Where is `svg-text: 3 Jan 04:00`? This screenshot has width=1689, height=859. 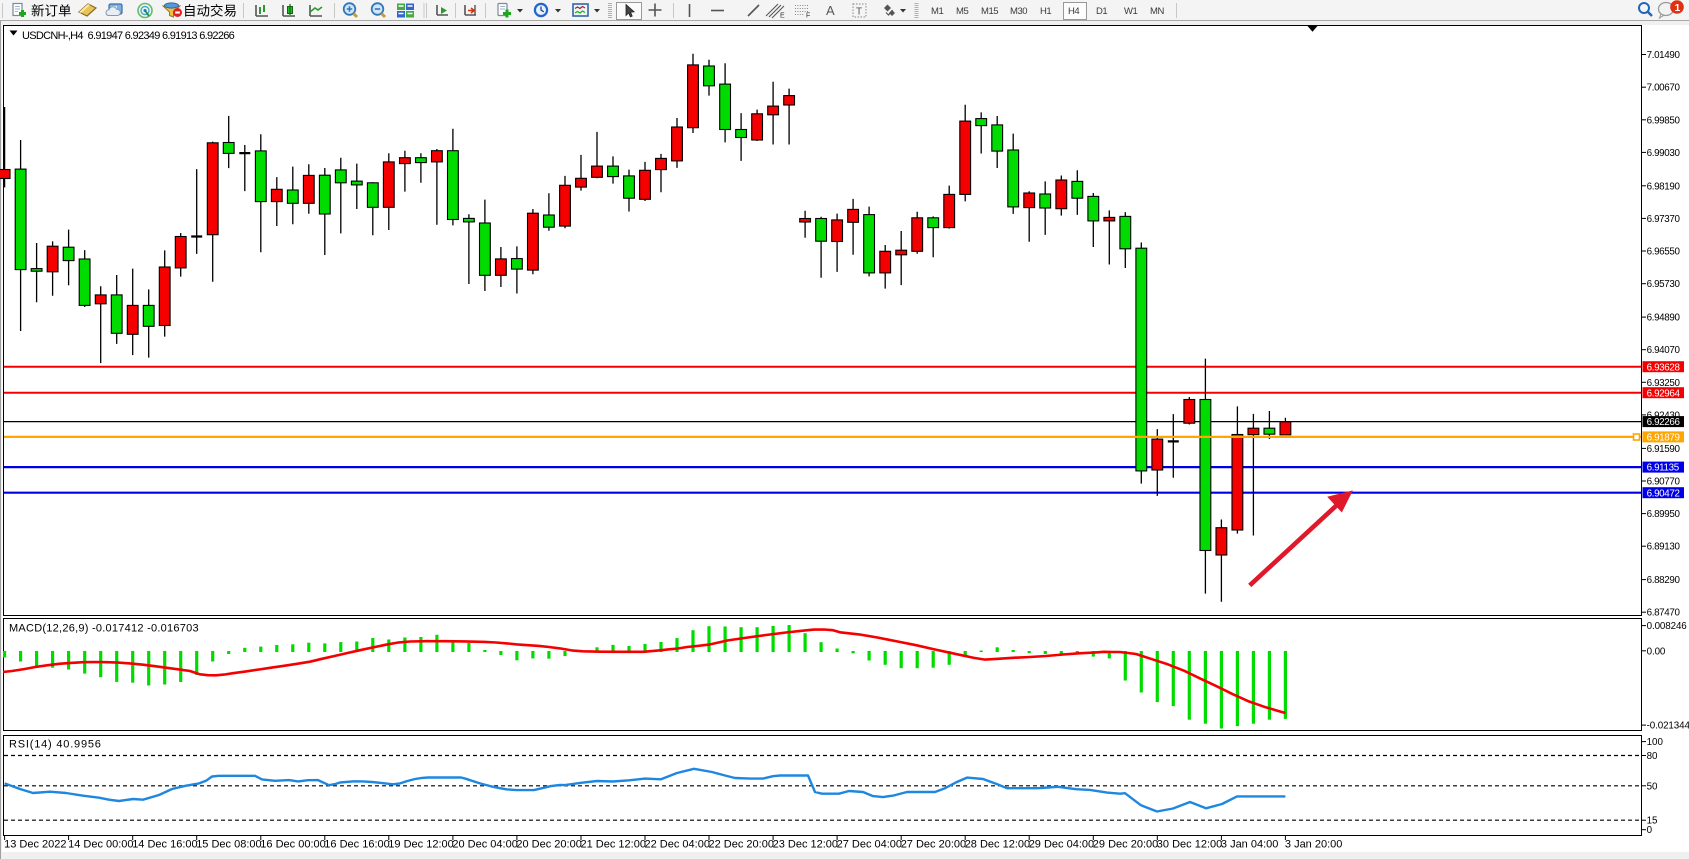 svg-text: 3 Jan 04:00 is located at coordinates (1250, 845).